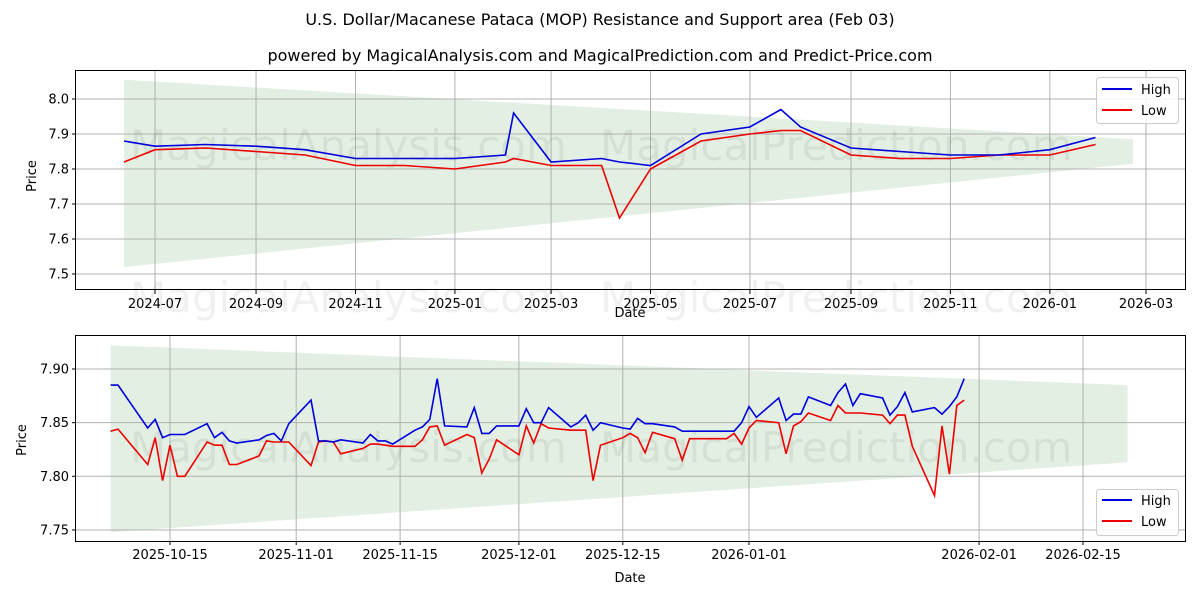  I want to click on svg-text: 2024-09, so click(256, 304).